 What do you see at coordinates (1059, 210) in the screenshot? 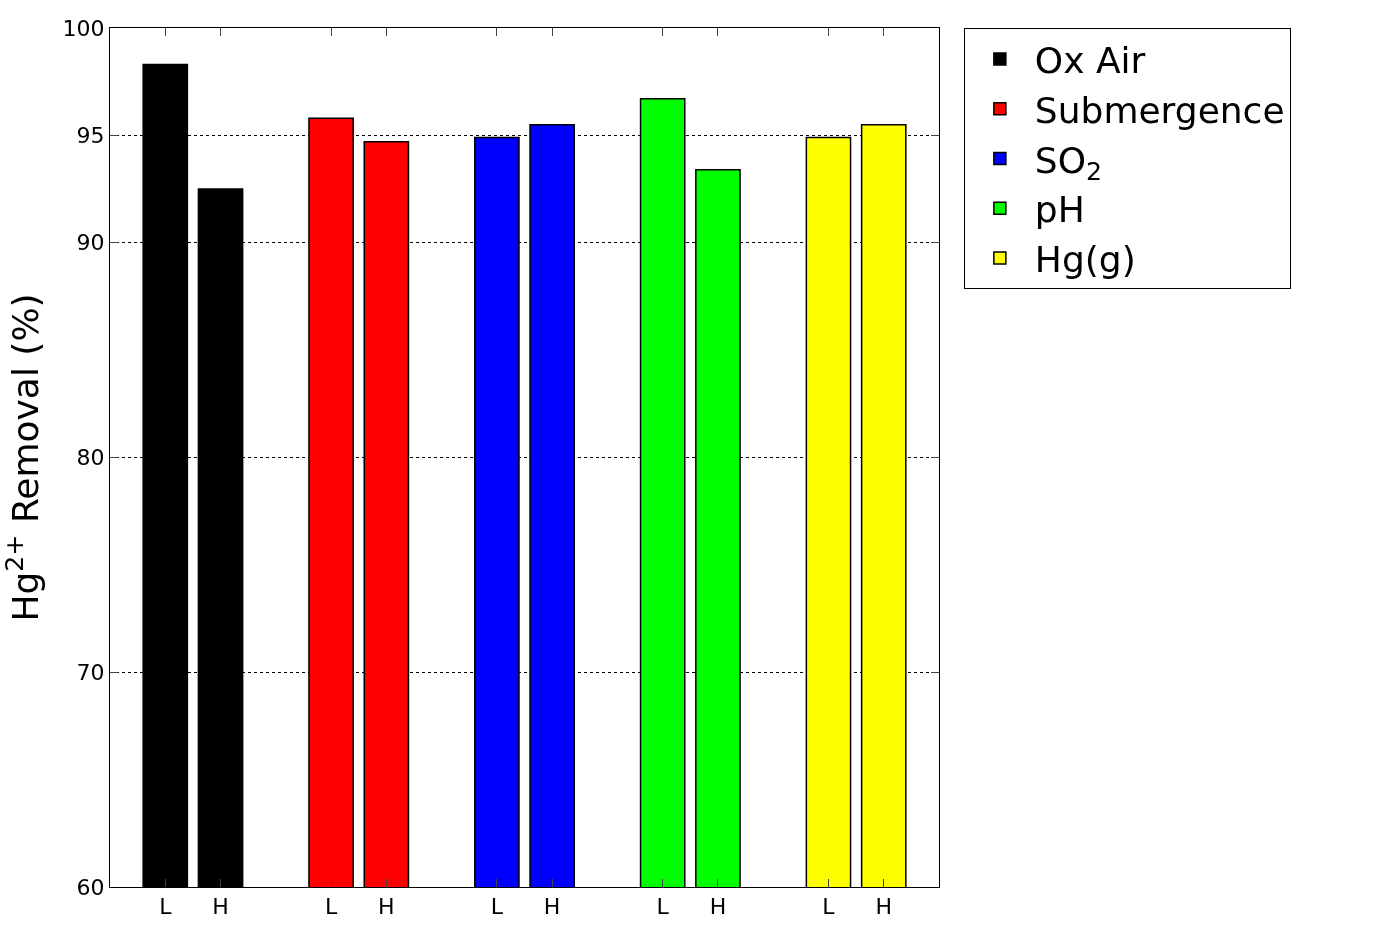
I see `legend-label: pH` at bounding box center [1059, 210].